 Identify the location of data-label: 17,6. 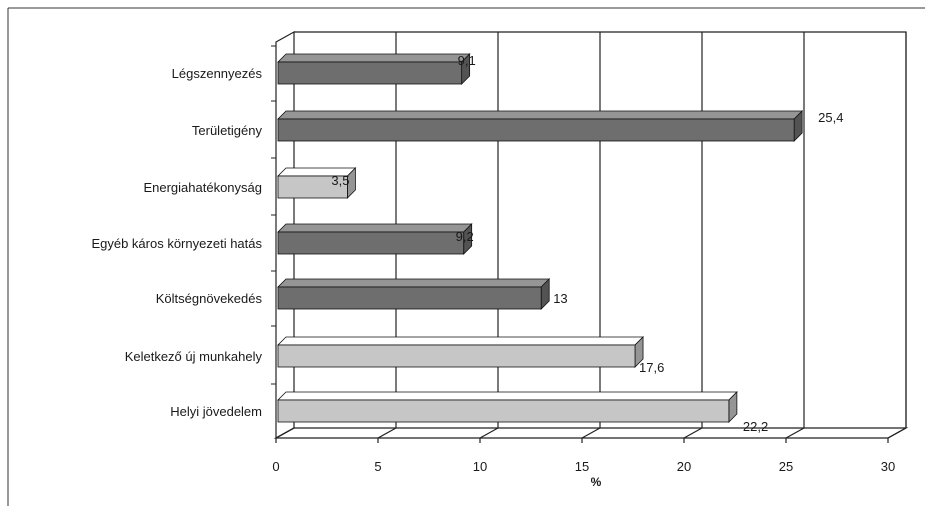
(651, 367).